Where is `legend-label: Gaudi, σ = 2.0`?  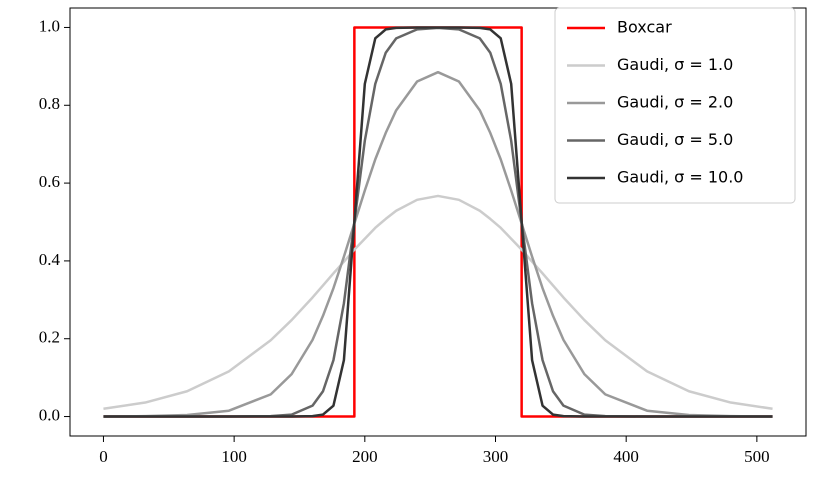
legend-label: Gaudi, σ = 2.0 is located at coordinates (675, 102).